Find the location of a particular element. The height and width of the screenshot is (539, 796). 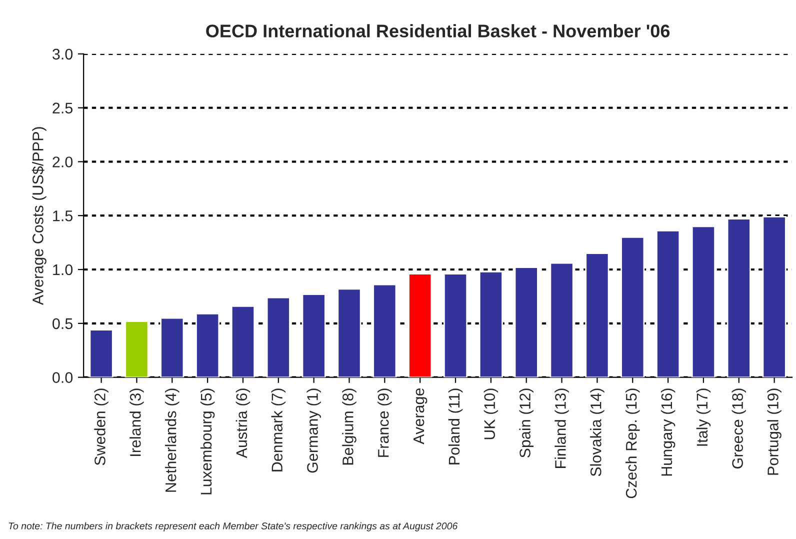

y-tick-label: 1.5 is located at coordinates (63, 216).